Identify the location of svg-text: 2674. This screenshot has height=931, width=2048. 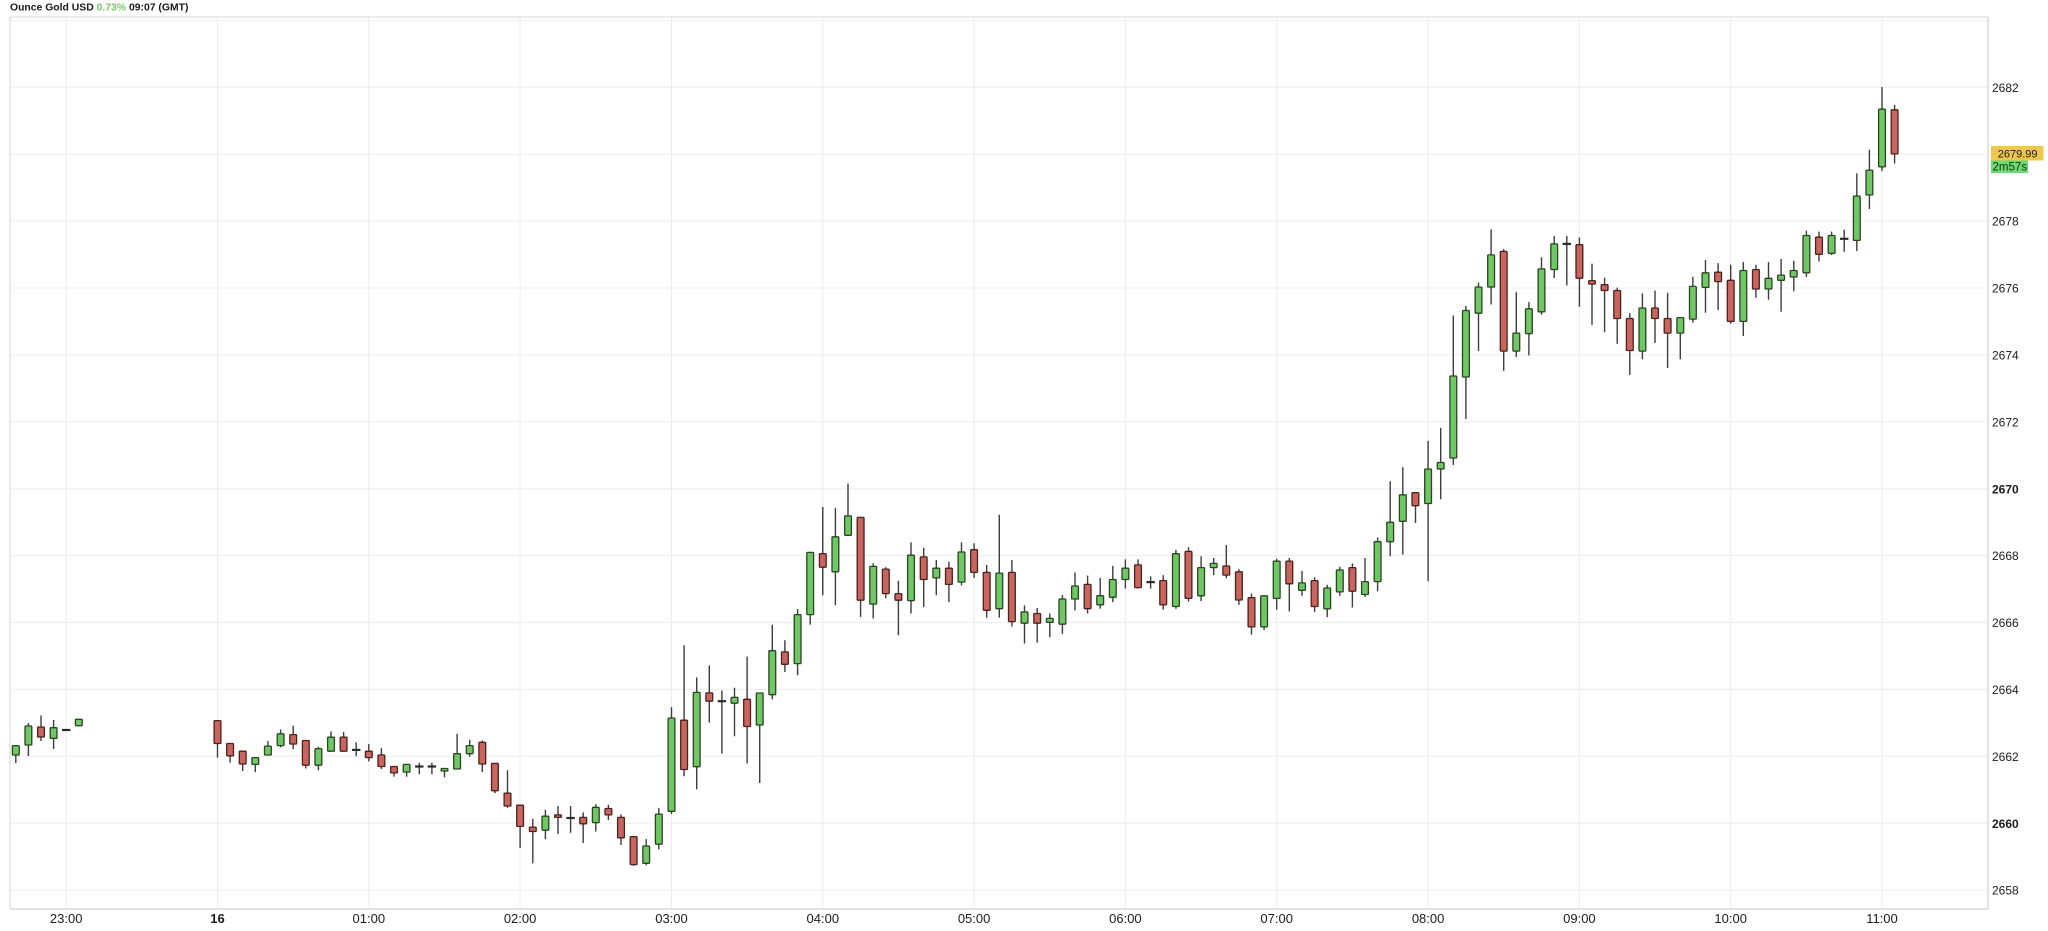
(2005, 356).